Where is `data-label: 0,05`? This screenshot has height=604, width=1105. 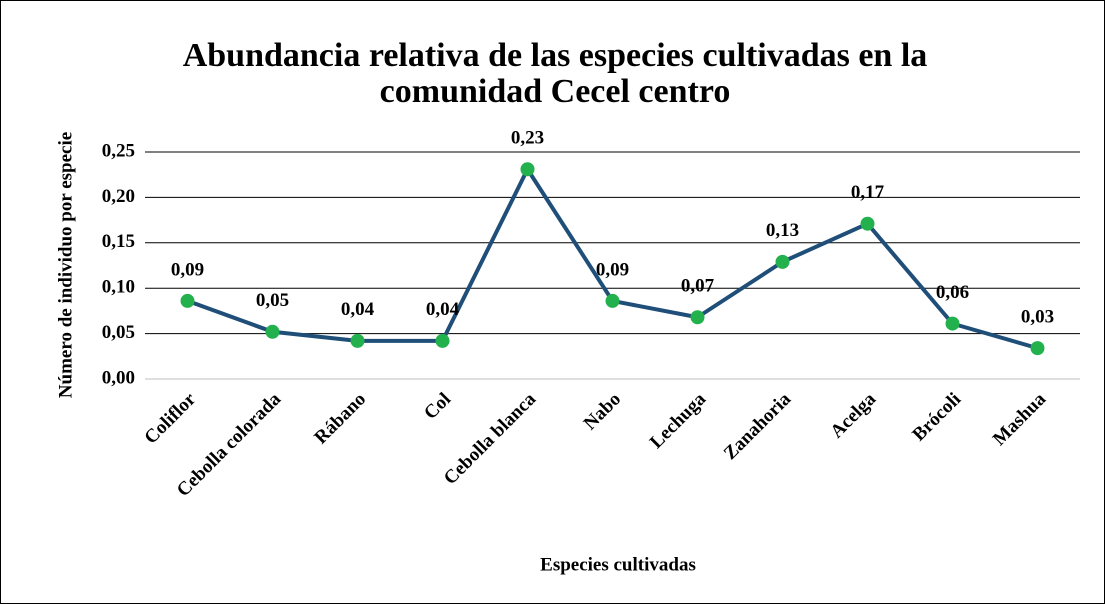 data-label: 0,05 is located at coordinates (272, 300).